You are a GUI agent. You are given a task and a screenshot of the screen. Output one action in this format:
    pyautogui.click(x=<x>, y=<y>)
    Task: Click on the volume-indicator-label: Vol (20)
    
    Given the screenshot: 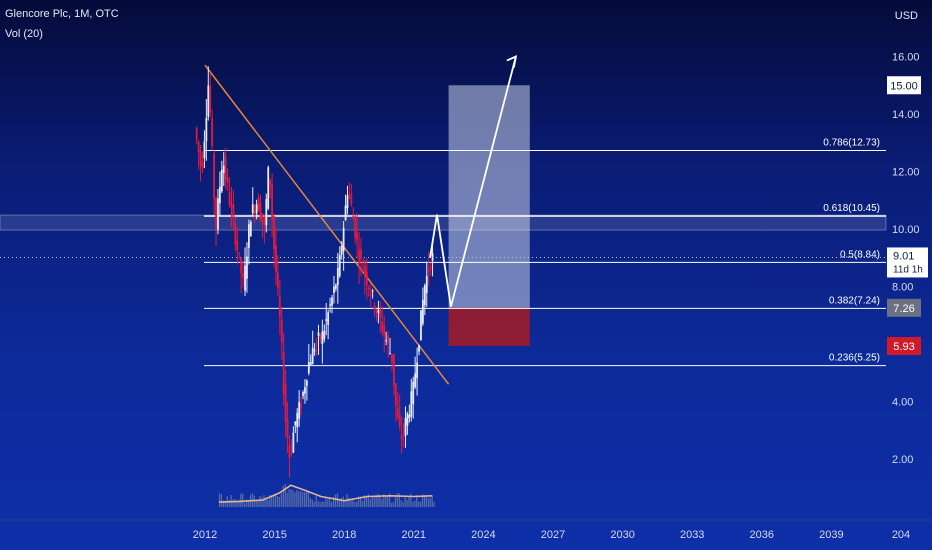 What is the action you would take?
    pyautogui.click(x=24, y=34)
    